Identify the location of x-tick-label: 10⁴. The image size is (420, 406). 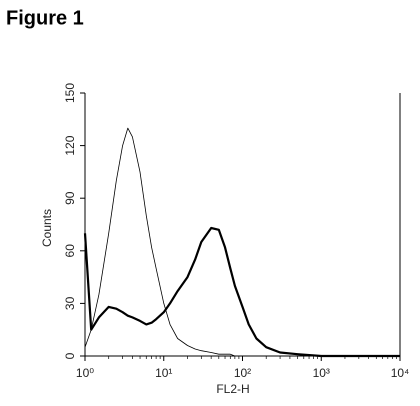
(400, 373).